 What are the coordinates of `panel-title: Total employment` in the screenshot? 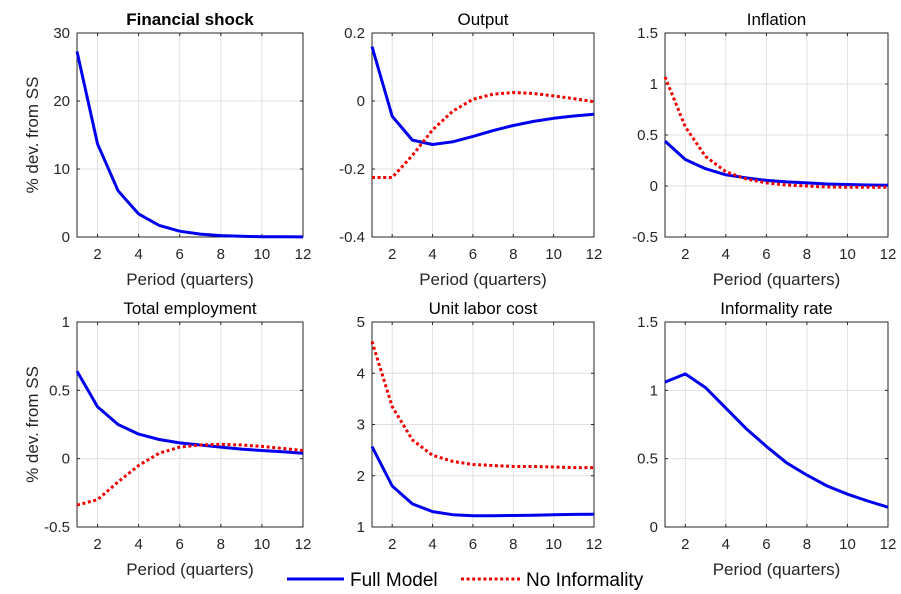 It's located at (190, 308).